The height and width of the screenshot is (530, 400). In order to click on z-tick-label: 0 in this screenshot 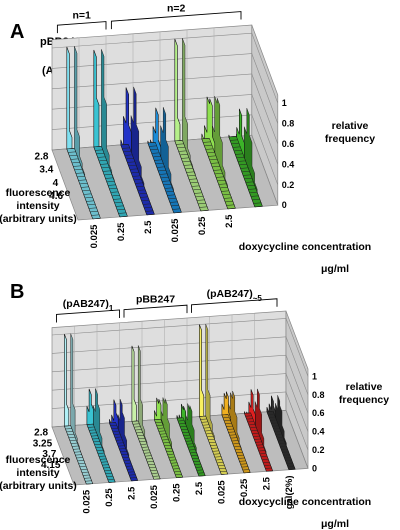, I will do `click(314, 468)`.